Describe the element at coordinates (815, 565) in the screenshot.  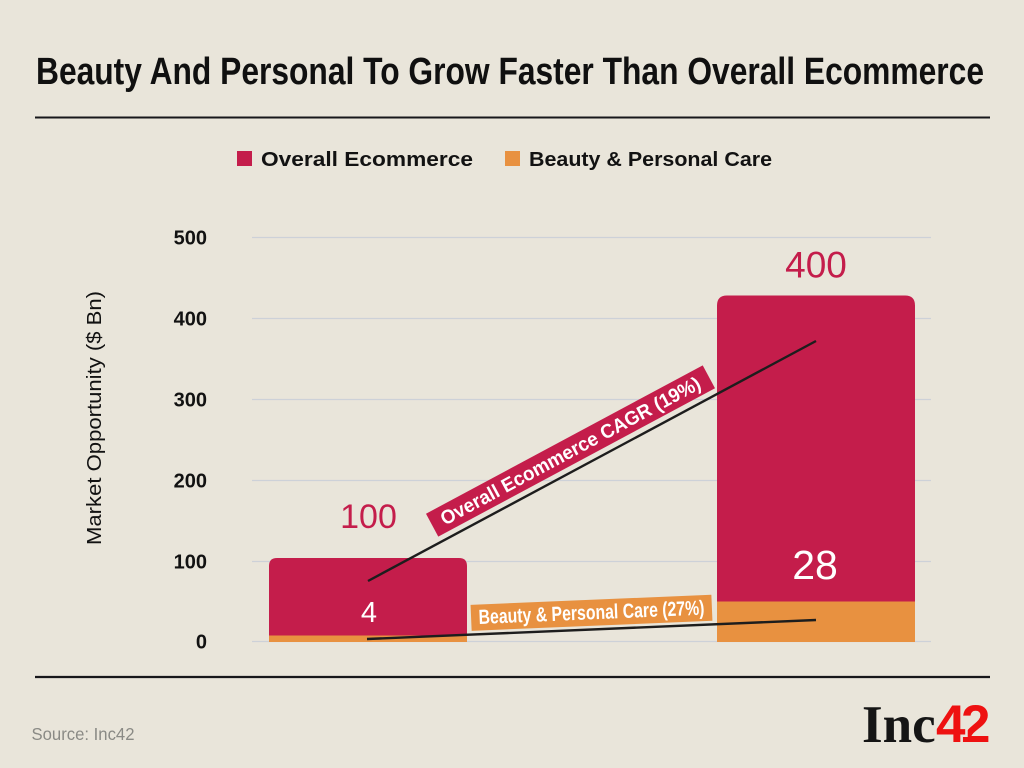
I see `svg-text: 28` at that location.